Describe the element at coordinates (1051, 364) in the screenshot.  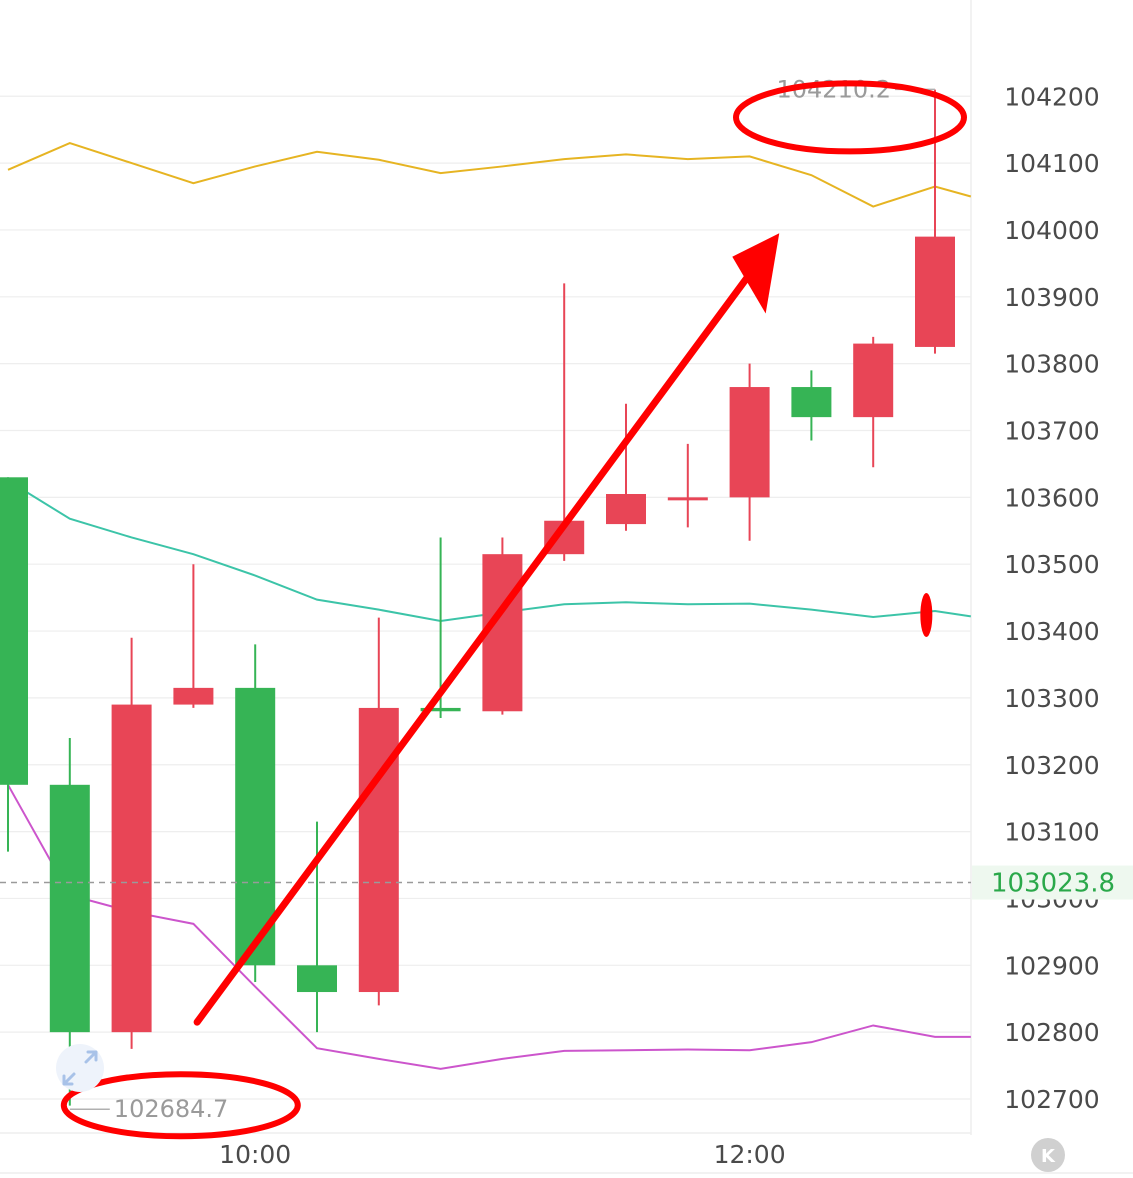
I see `y-tick-label: 103800` at that location.